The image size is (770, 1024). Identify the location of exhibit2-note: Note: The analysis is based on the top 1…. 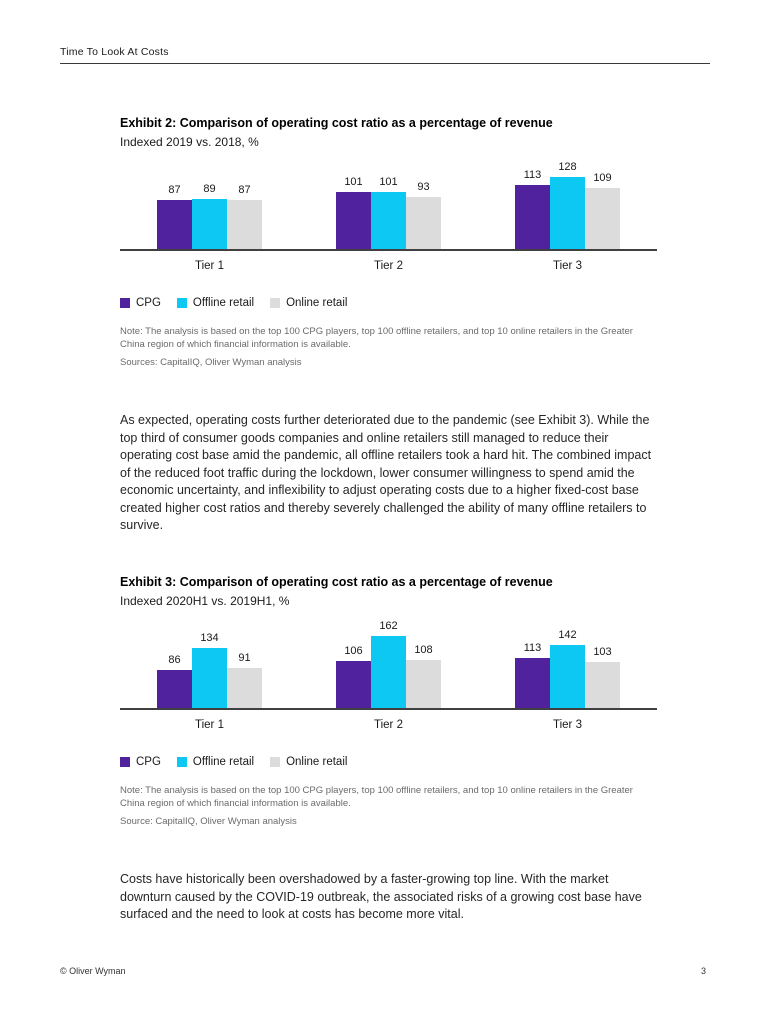
(376, 338).